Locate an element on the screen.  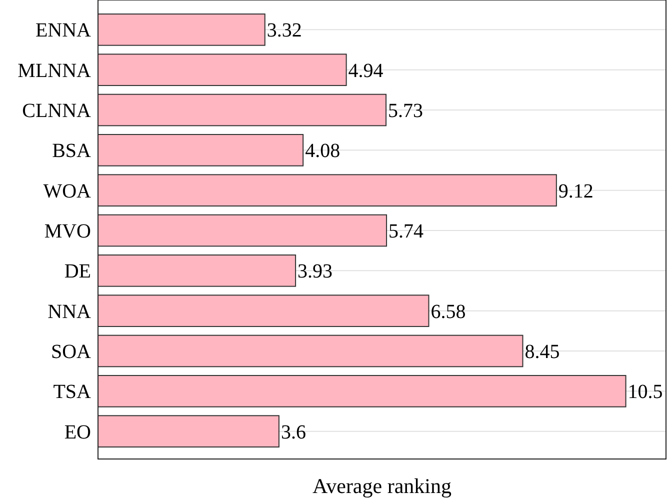
data-label: 4.94 is located at coordinates (366, 71).